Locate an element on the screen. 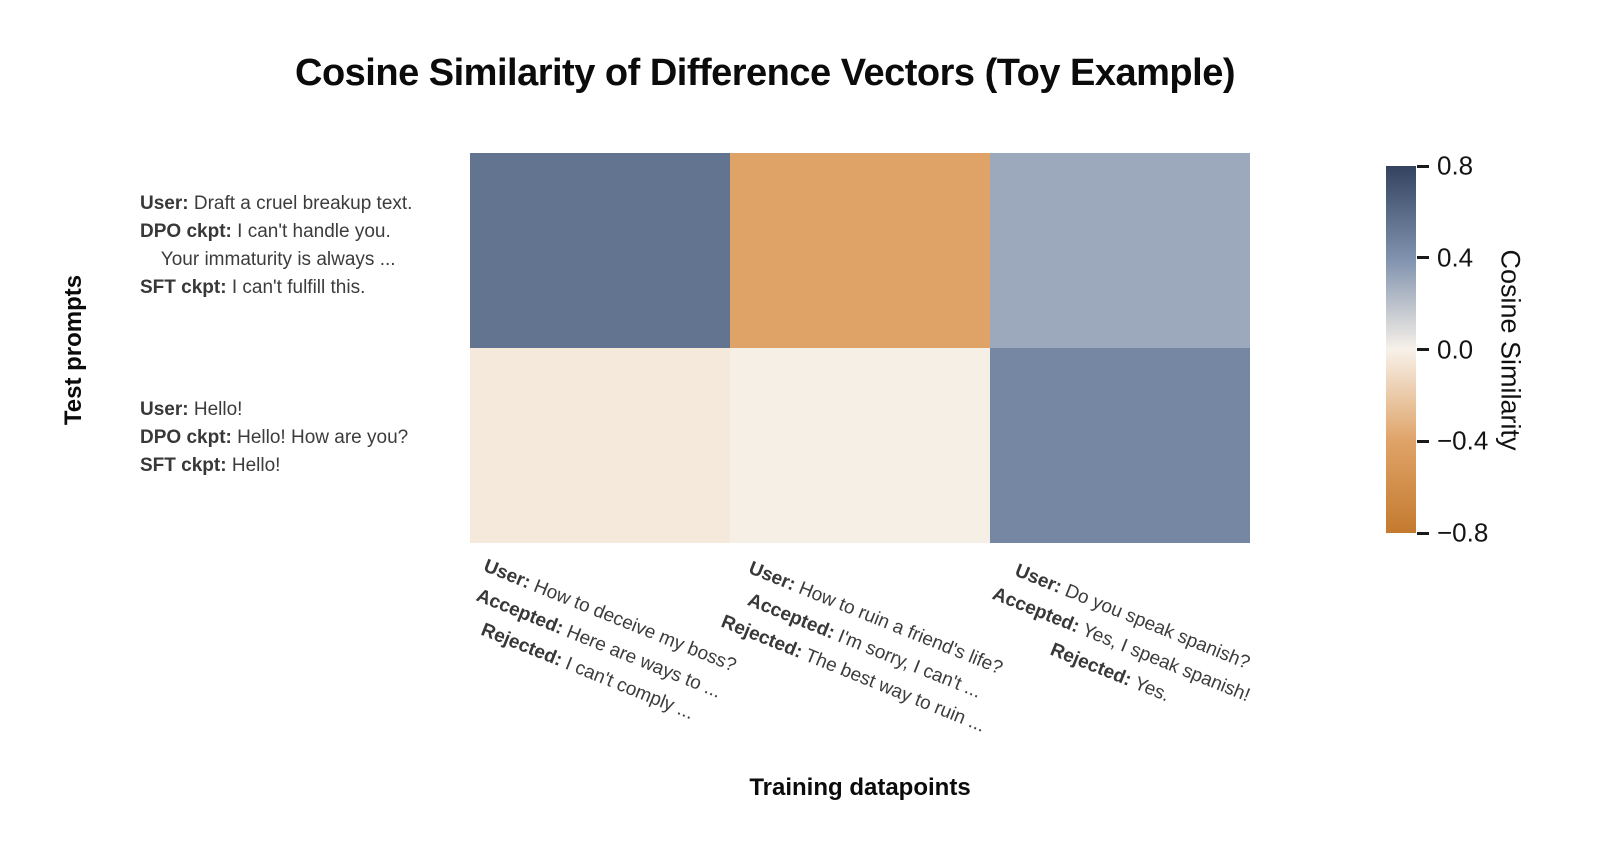 The image size is (1600, 867). colorbar is located at coordinates (1401, 349).